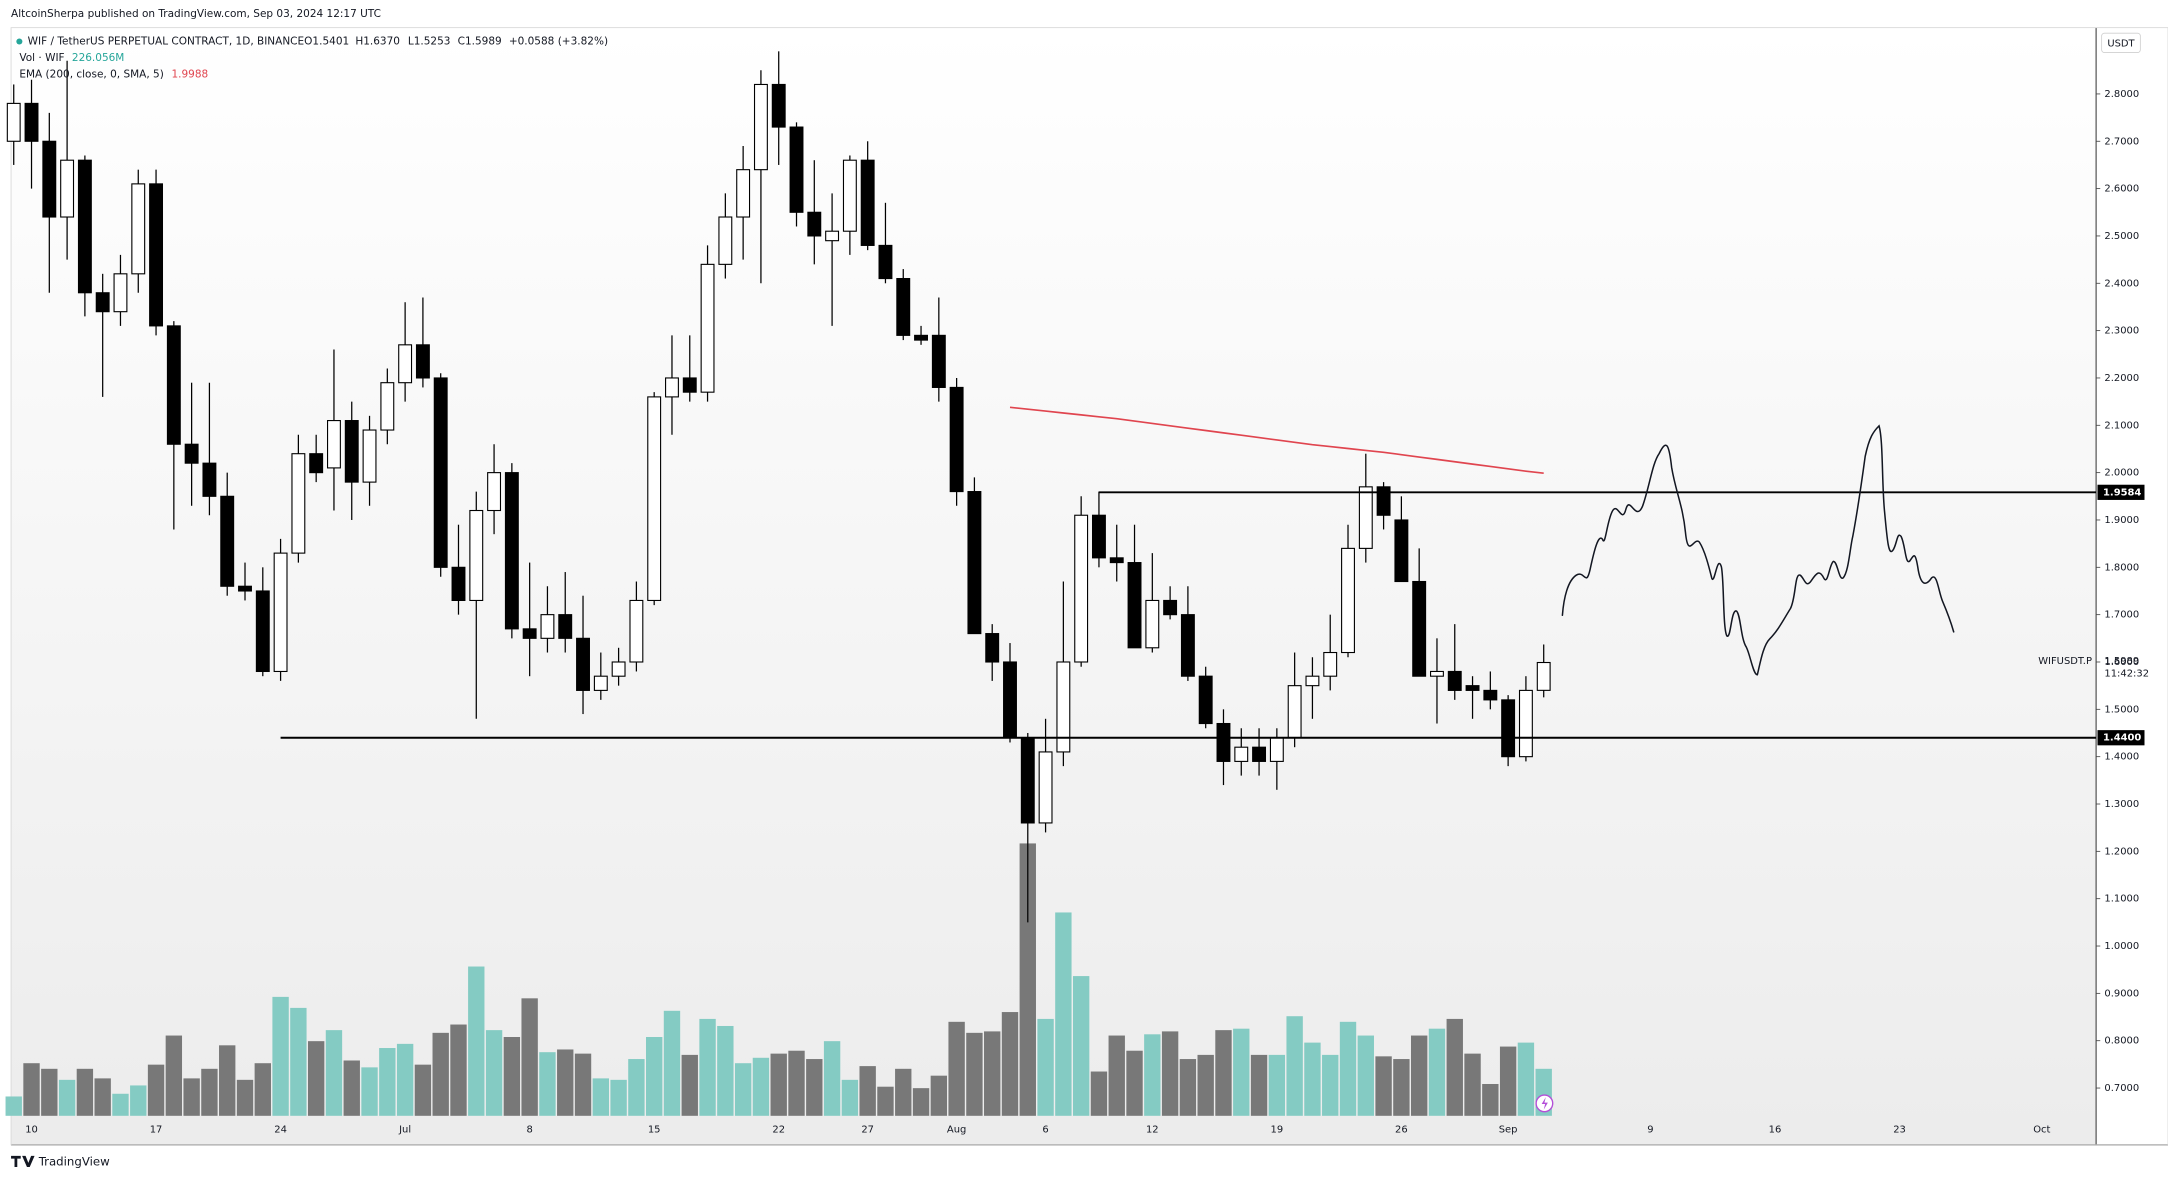 This screenshot has width=2168, height=1179. What do you see at coordinates (1758, 550) in the screenshot?
I see `freehand-drawing` at bounding box center [1758, 550].